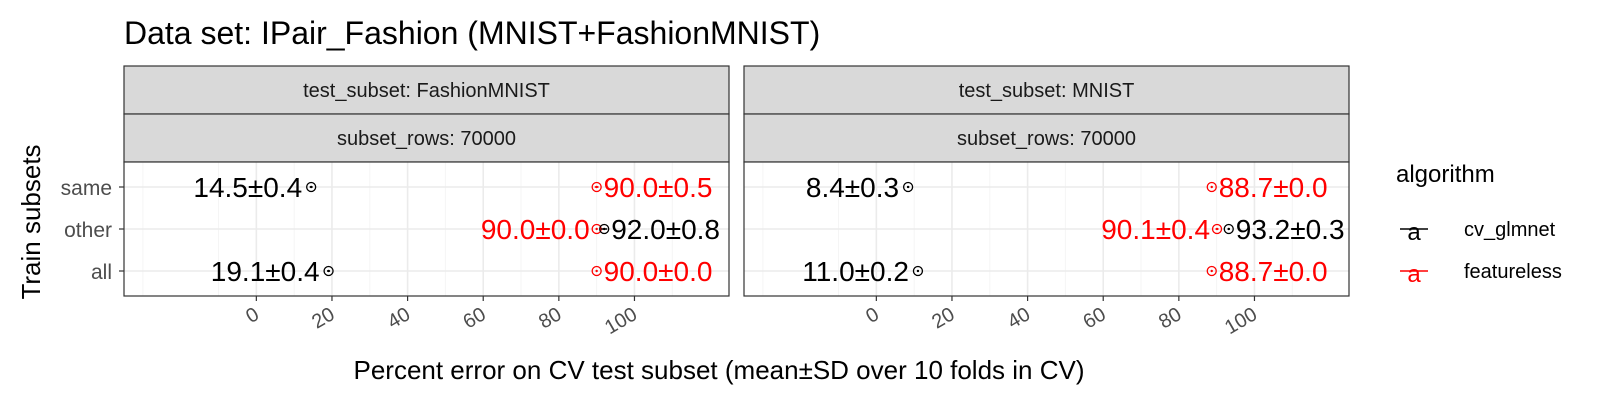 This screenshot has height=400, width=1600. What do you see at coordinates (1445, 174) in the screenshot?
I see `legend-title: algorithm` at bounding box center [1445, 174].